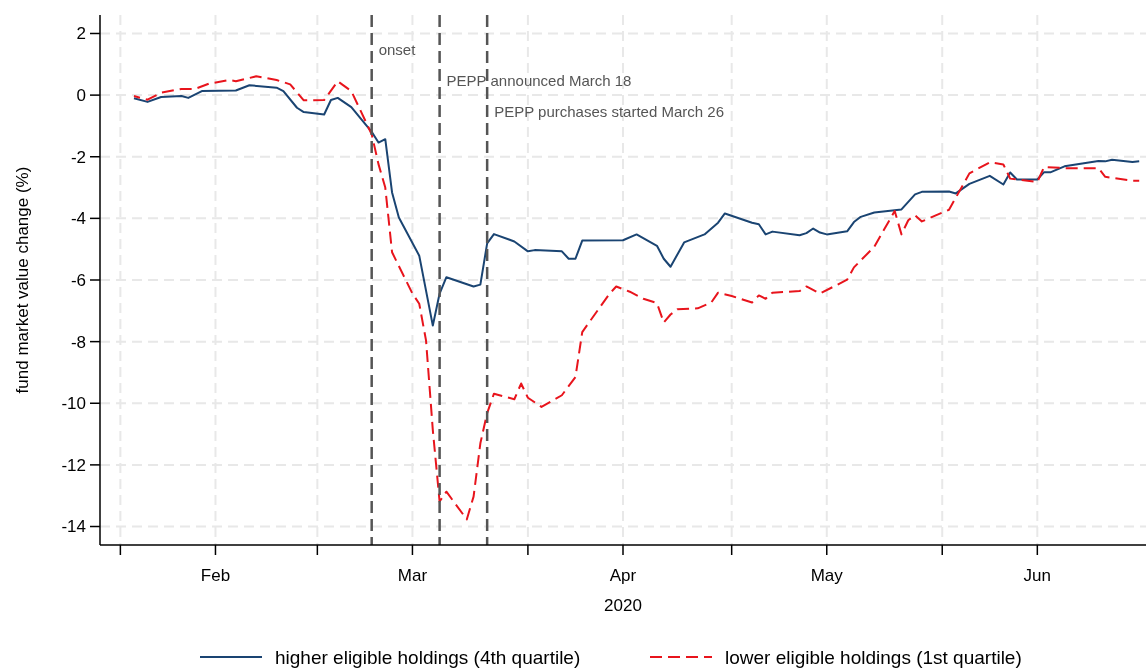 This screenshot has height=670, width=1148. What do you see at coordinates (81, 34) in the screenshot?
I see `y-tick-label: 2` at bounding box center [81, 34].